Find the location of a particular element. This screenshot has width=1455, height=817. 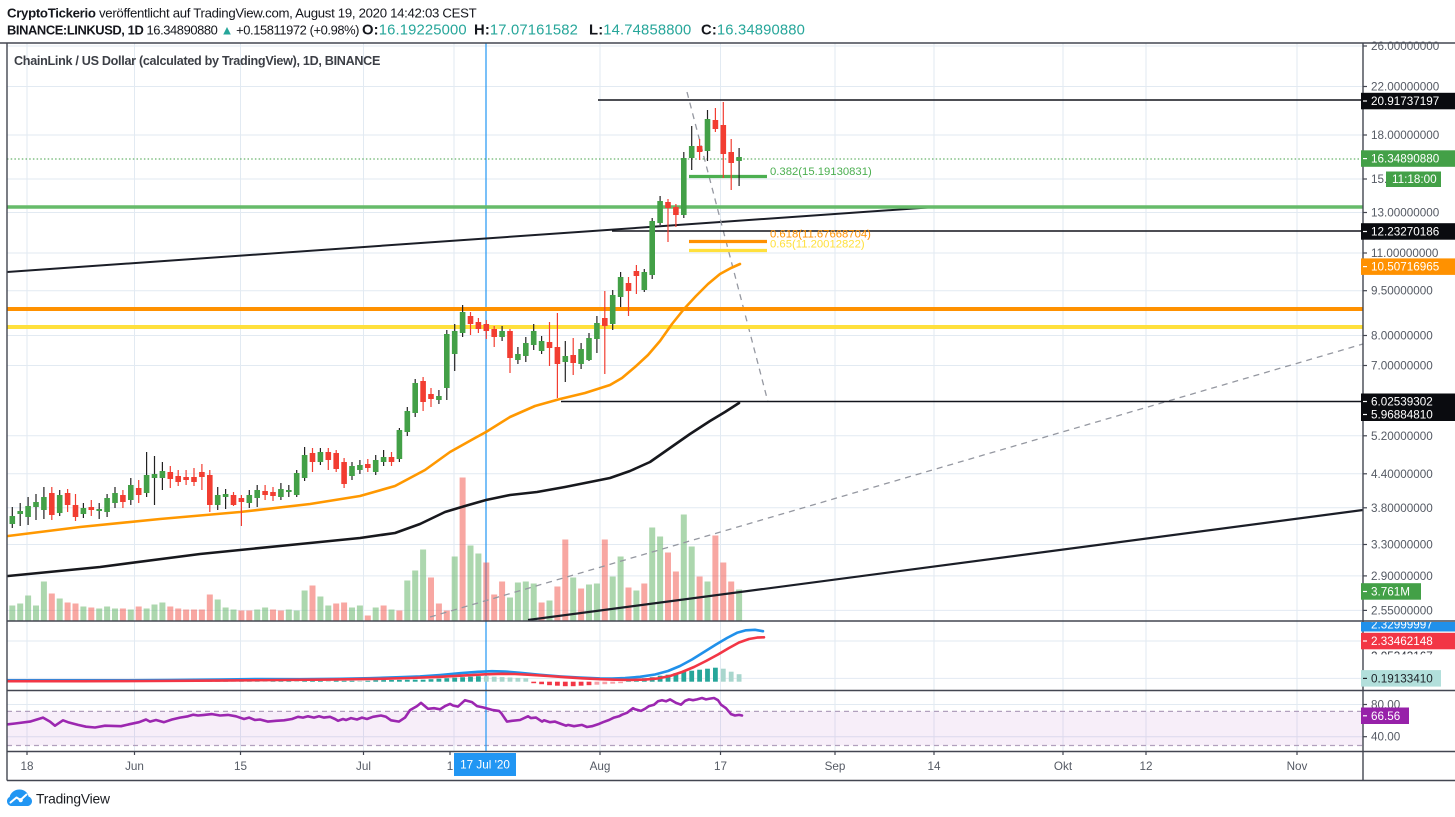

svg-text: 10.50716965 is located at coordinates (1405, 267).